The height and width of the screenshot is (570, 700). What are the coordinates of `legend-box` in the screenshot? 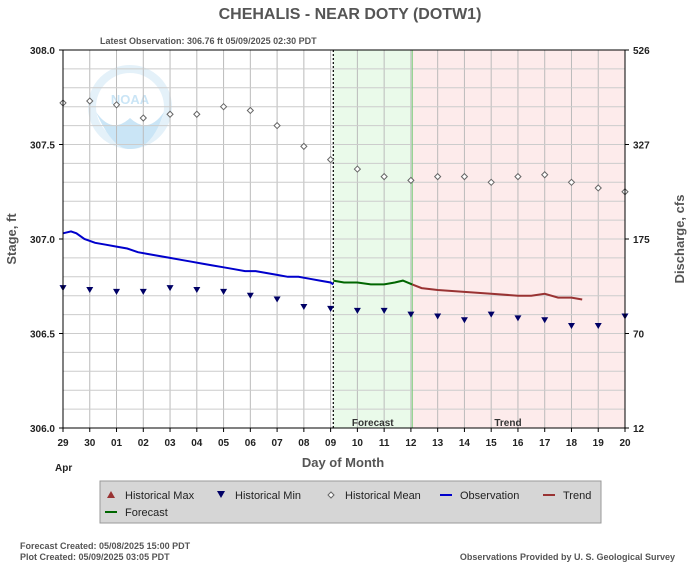 It's located at (350, 502).